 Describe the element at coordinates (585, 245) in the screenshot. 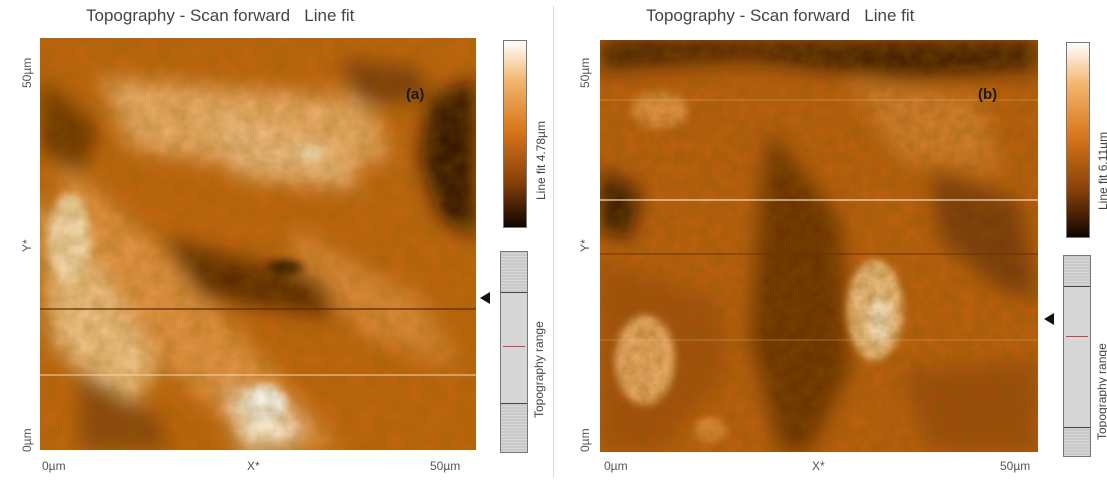

I see `panel-b-y-axis-label: Y*` at that location.